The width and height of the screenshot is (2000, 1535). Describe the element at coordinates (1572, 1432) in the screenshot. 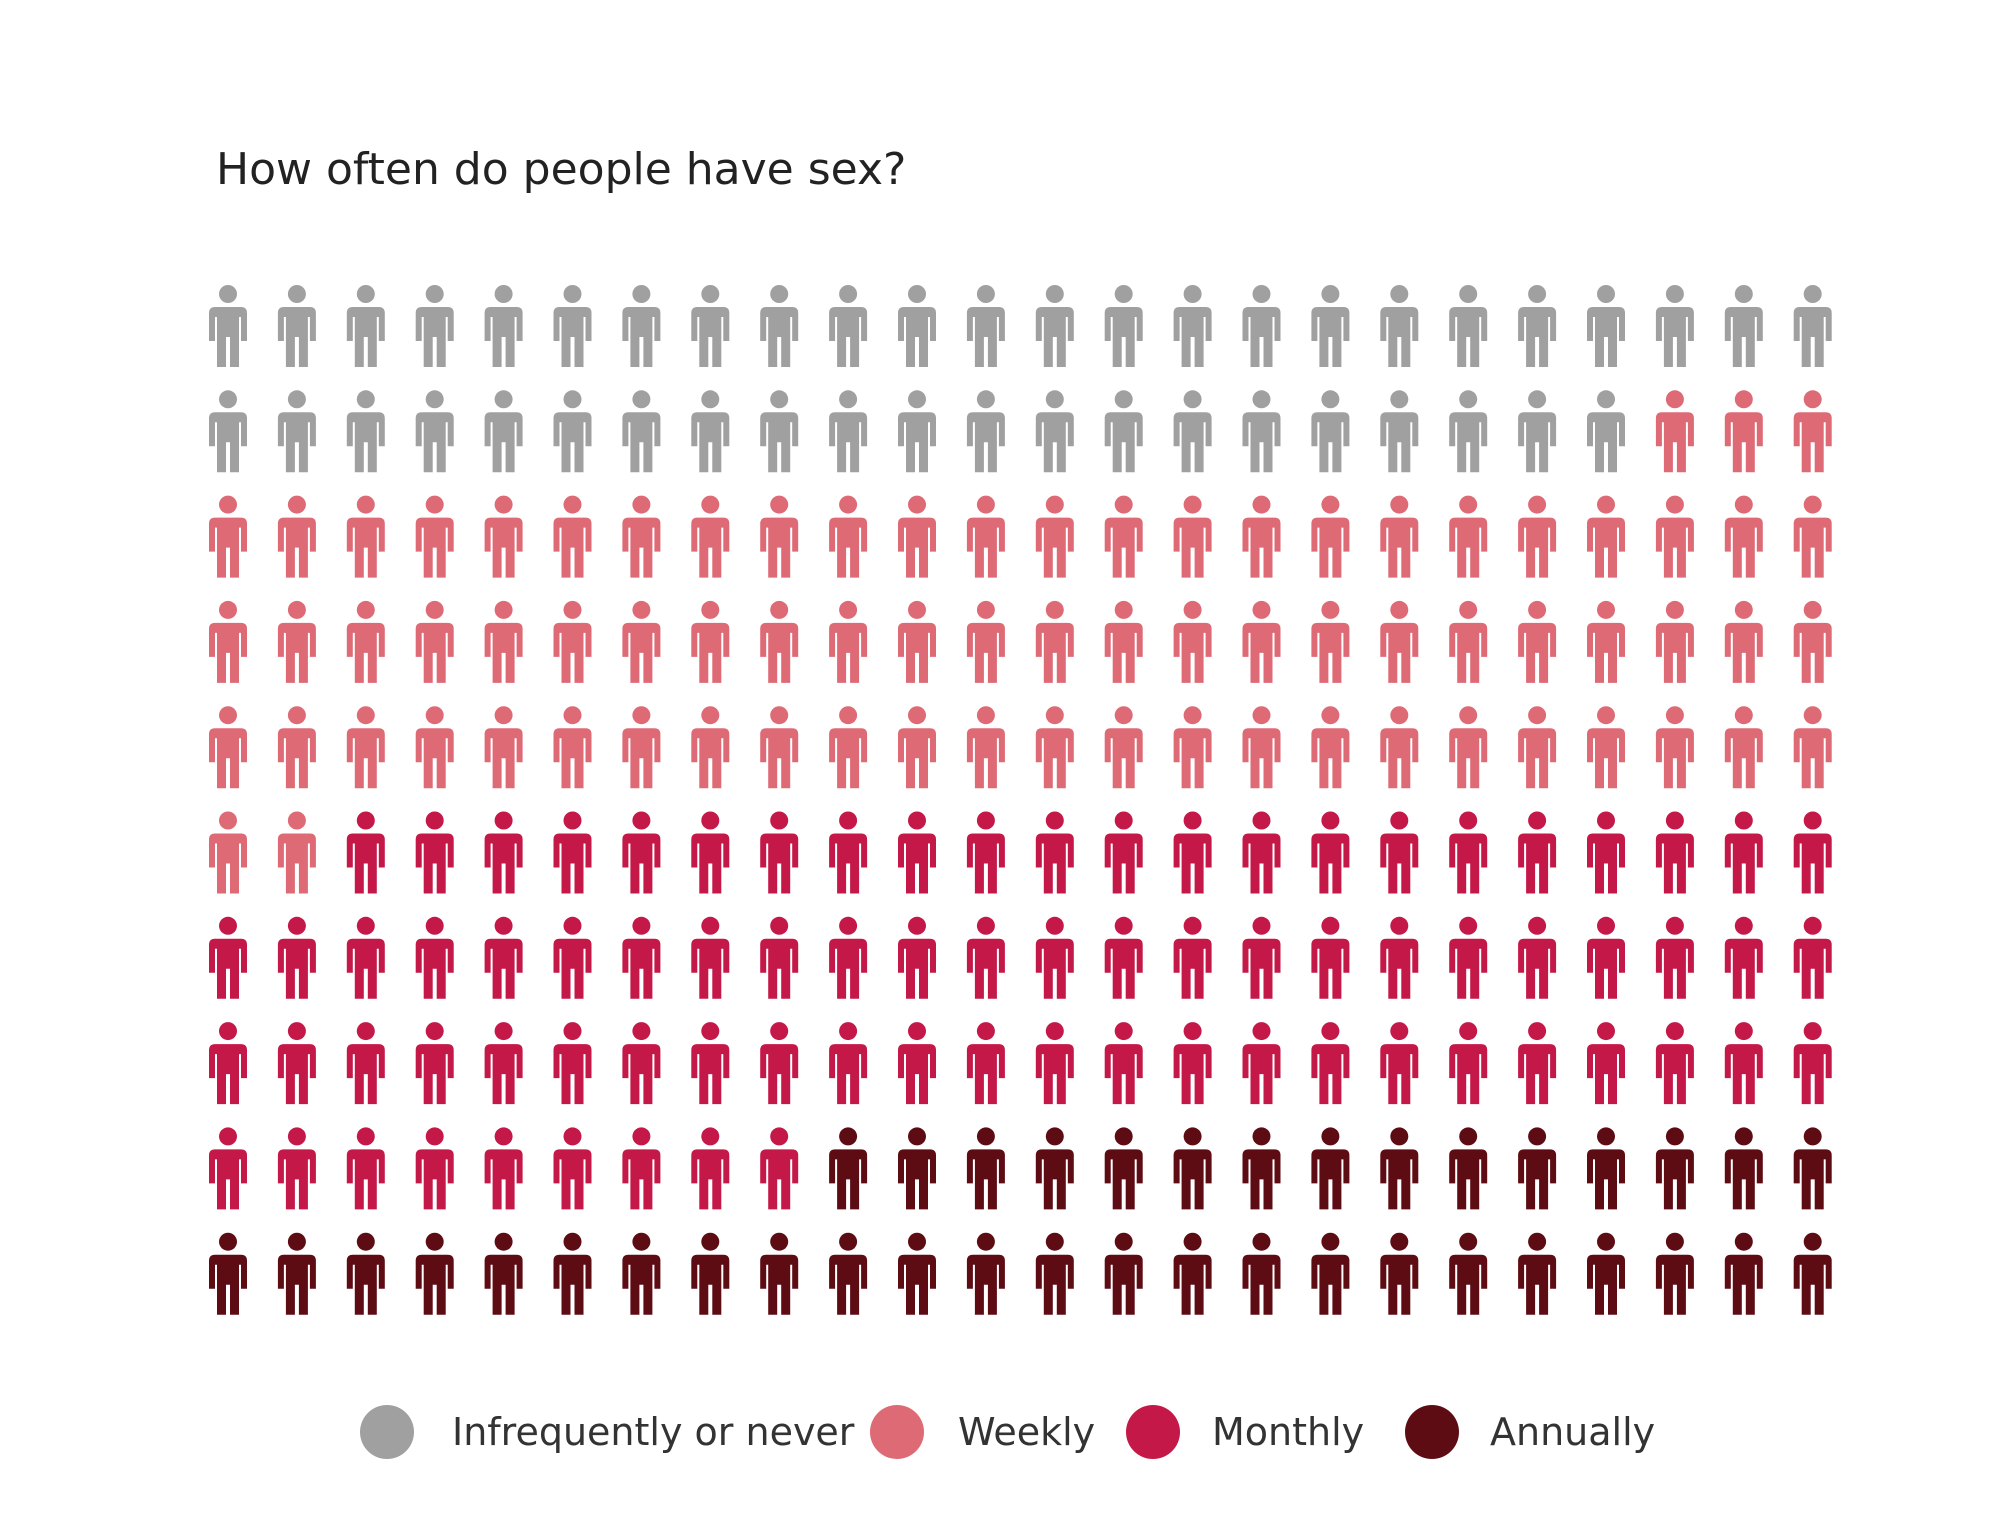

I see `legend-label: Annually` at that location.